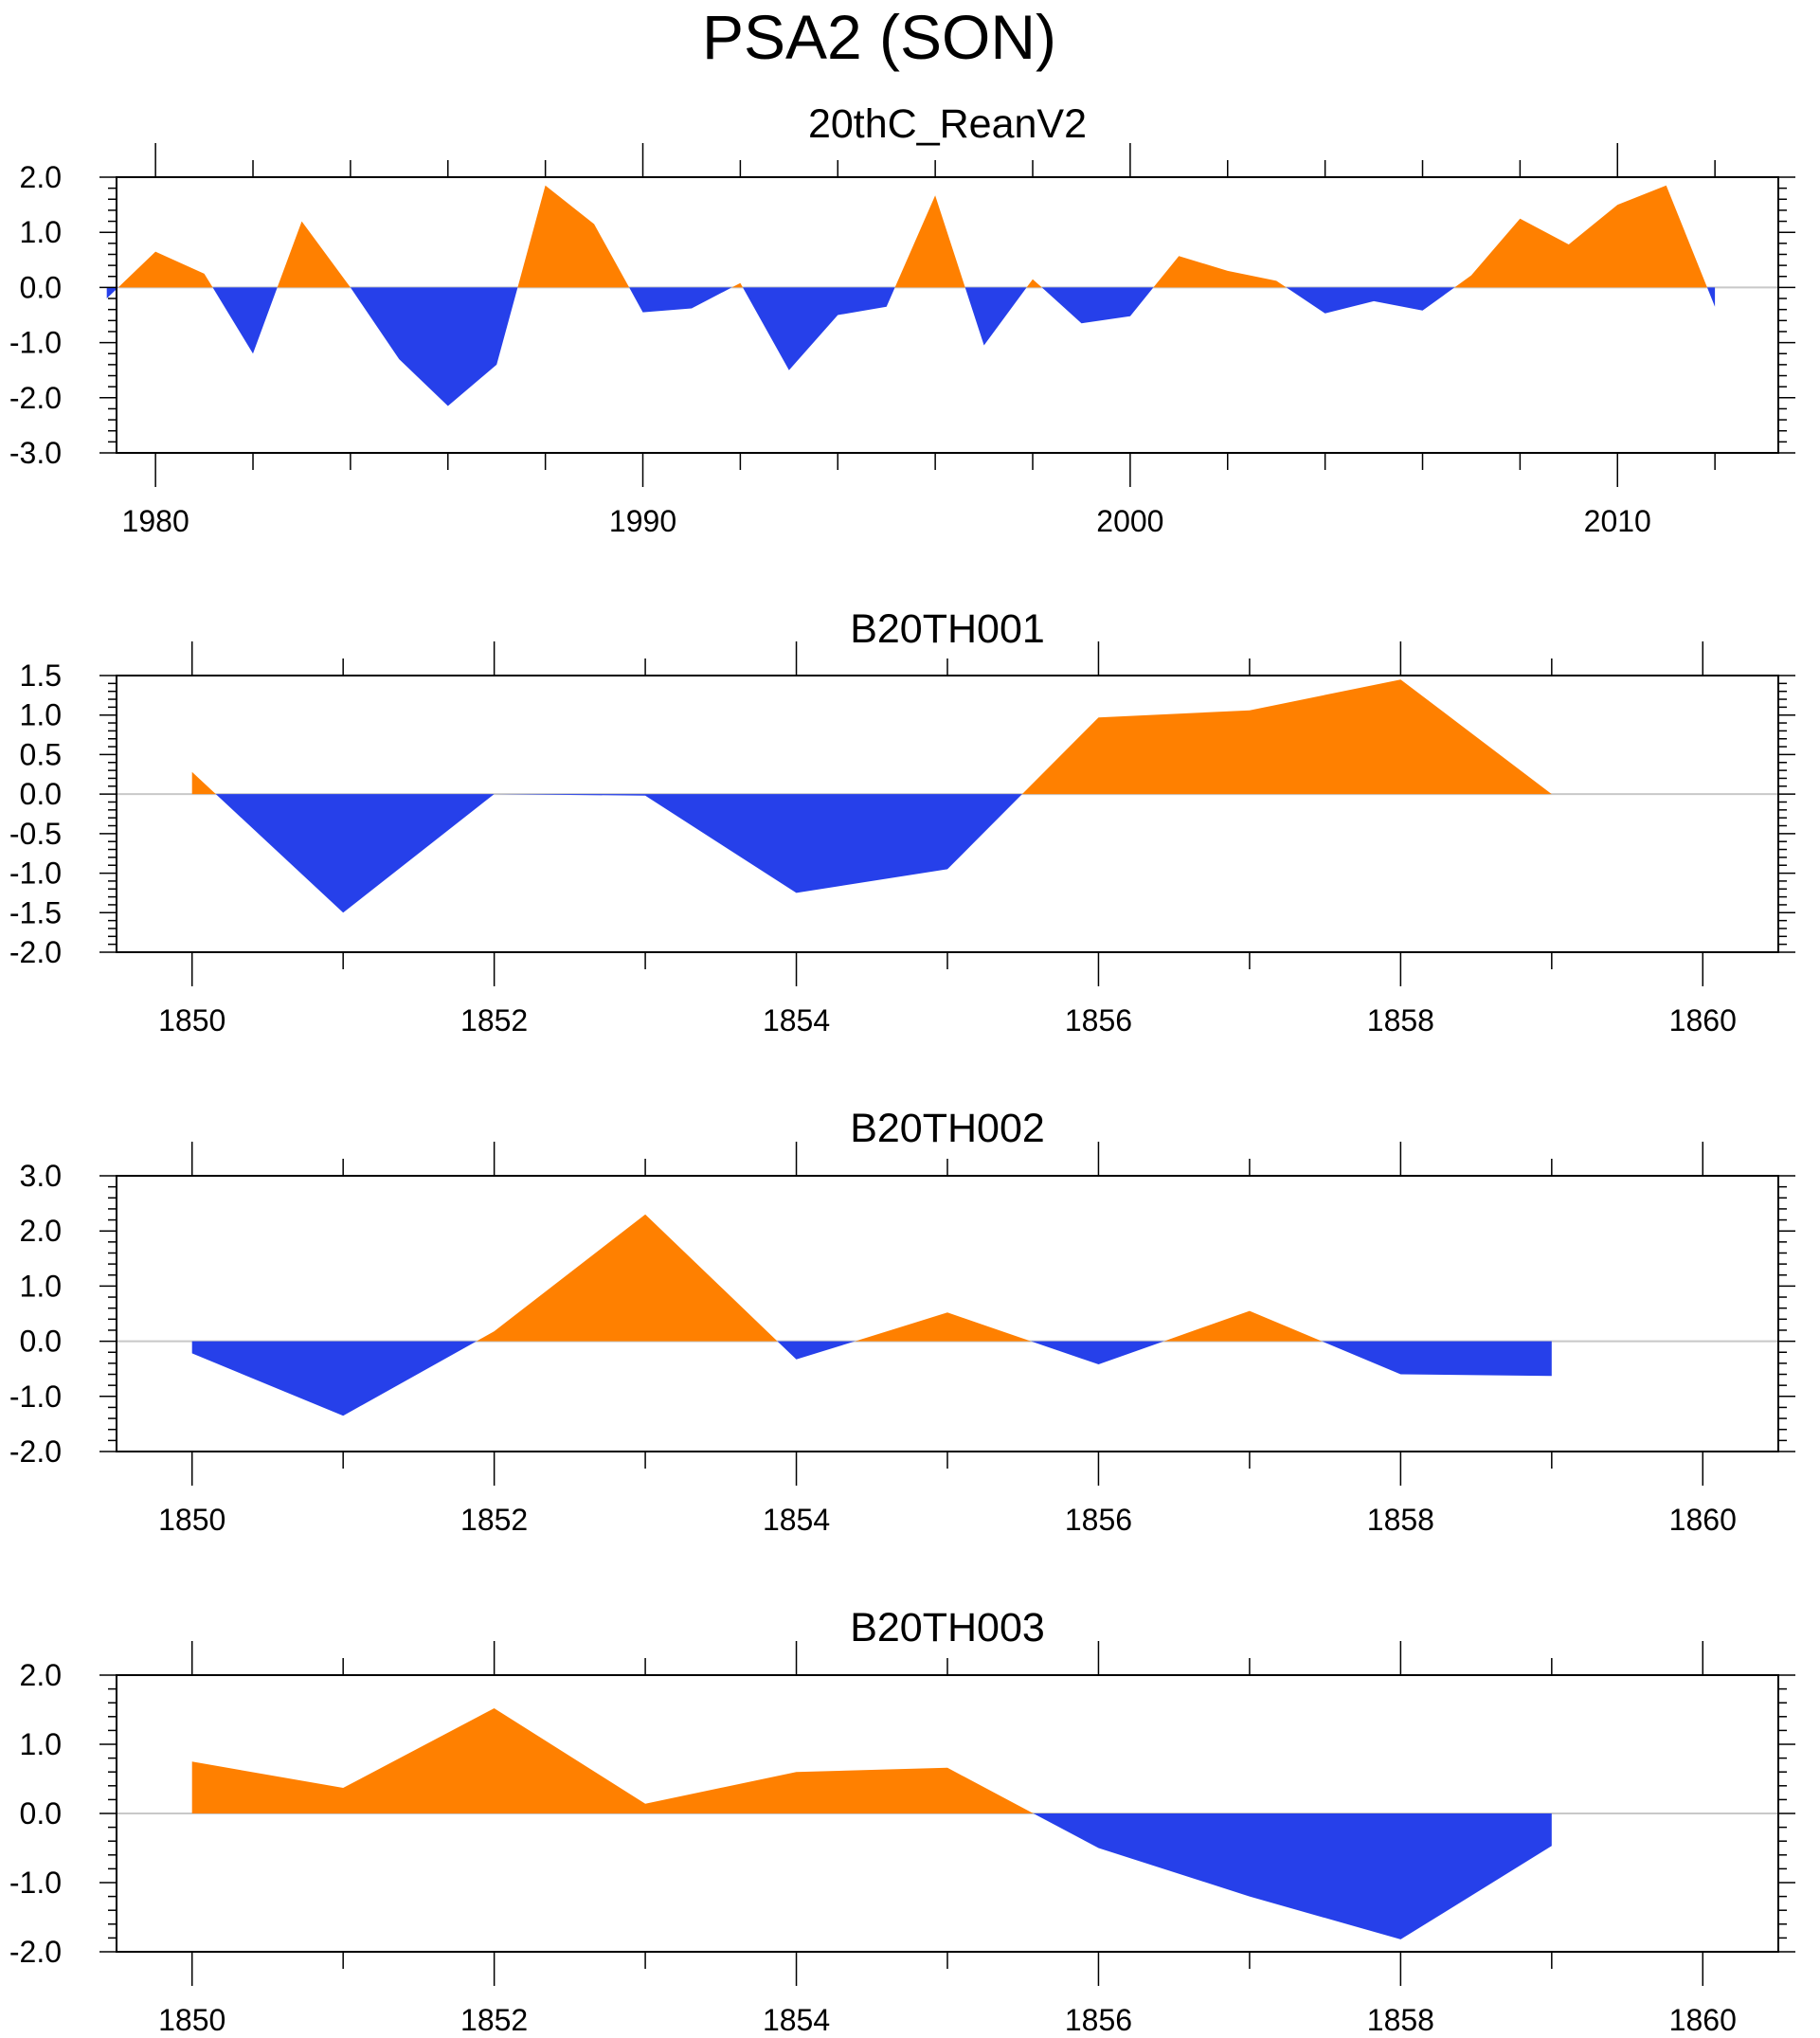 The image size is (1820, 2038). What do you see at coordinates (1618, 521) in the screenshot?
I see `x-tick-label: 2010` at bounding box center [1618, 521].